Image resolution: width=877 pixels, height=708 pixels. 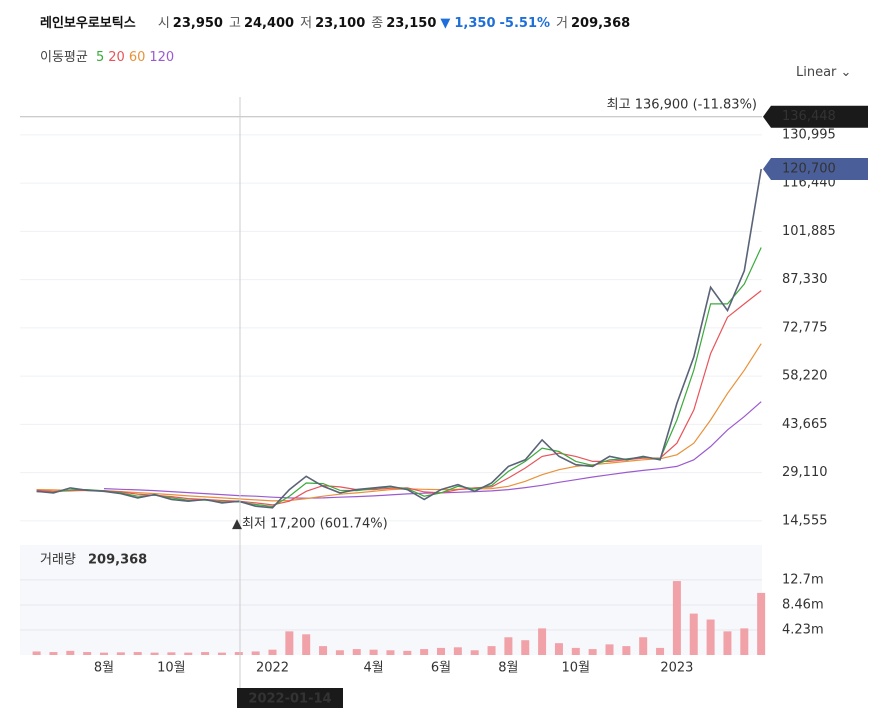 I want to click on price-tag-label: 136,448, so click(x=809, y=116).